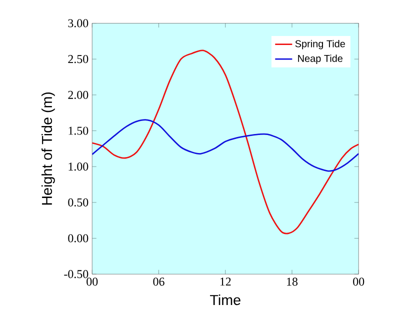  Describe the element at coordinates (158, 282) in the screenshot. I see `x-tick-label: 06` at that location.